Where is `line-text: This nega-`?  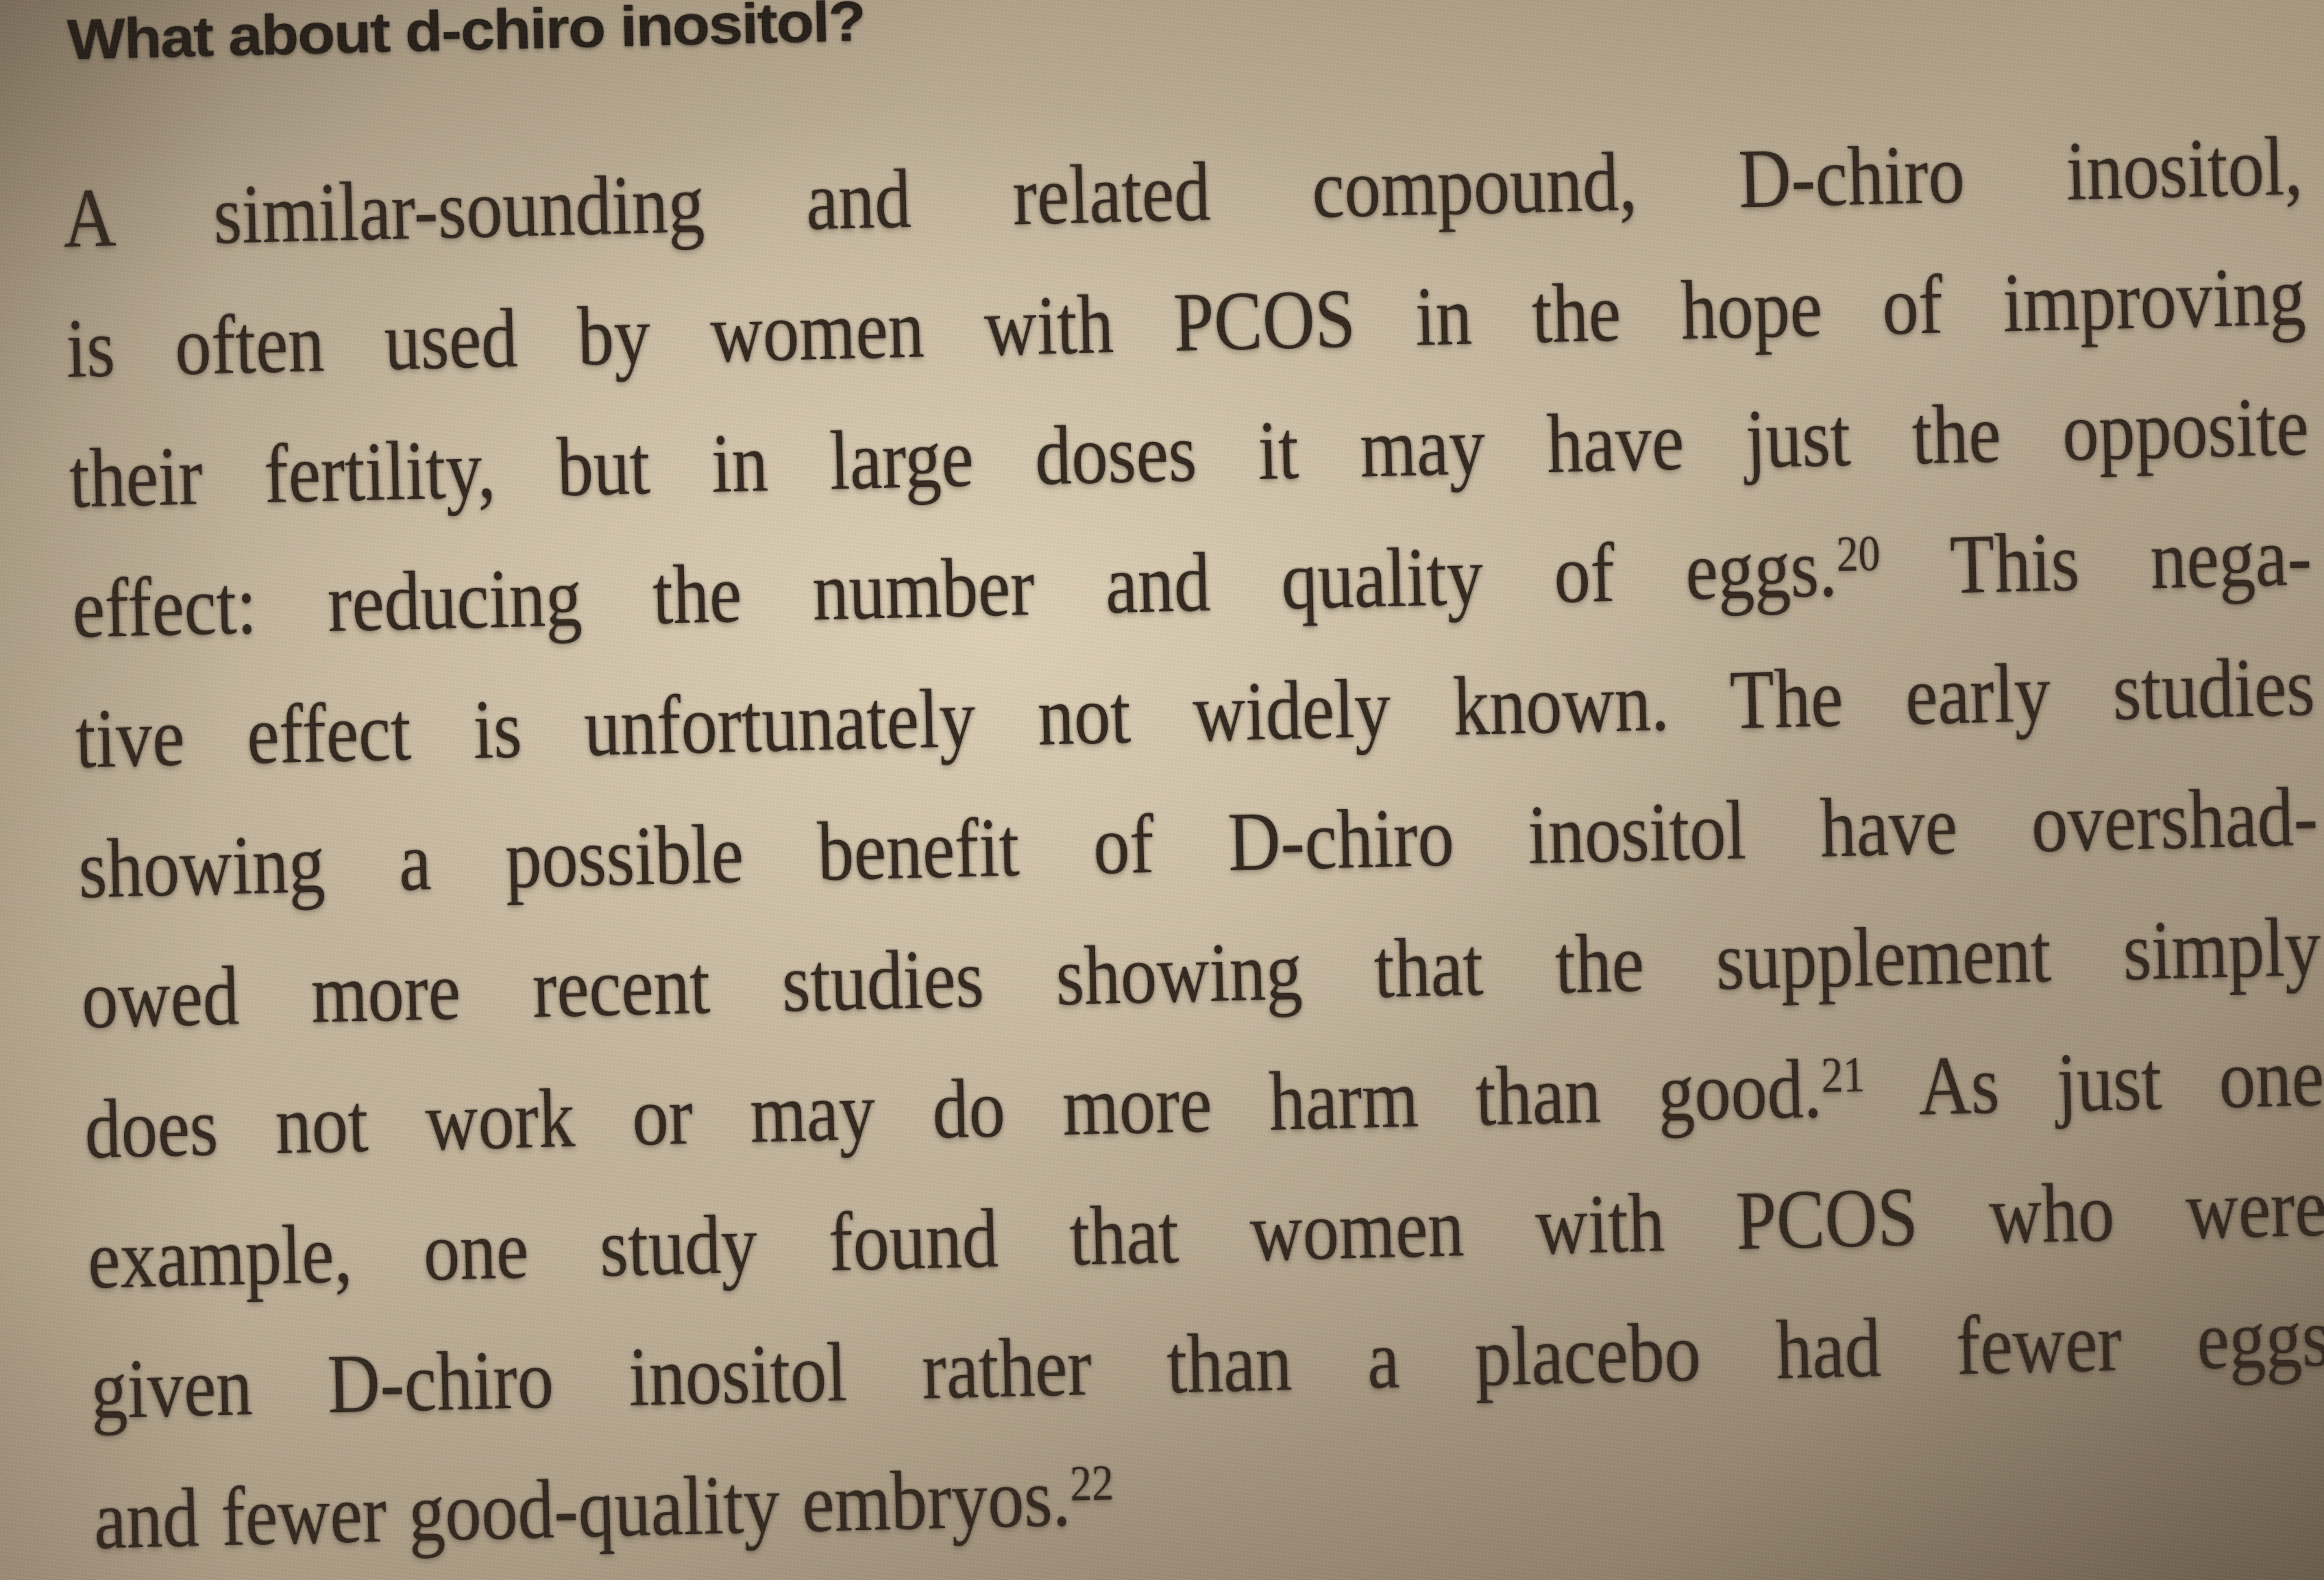 line-text: This nega- is located at coordinates (2096, 561).